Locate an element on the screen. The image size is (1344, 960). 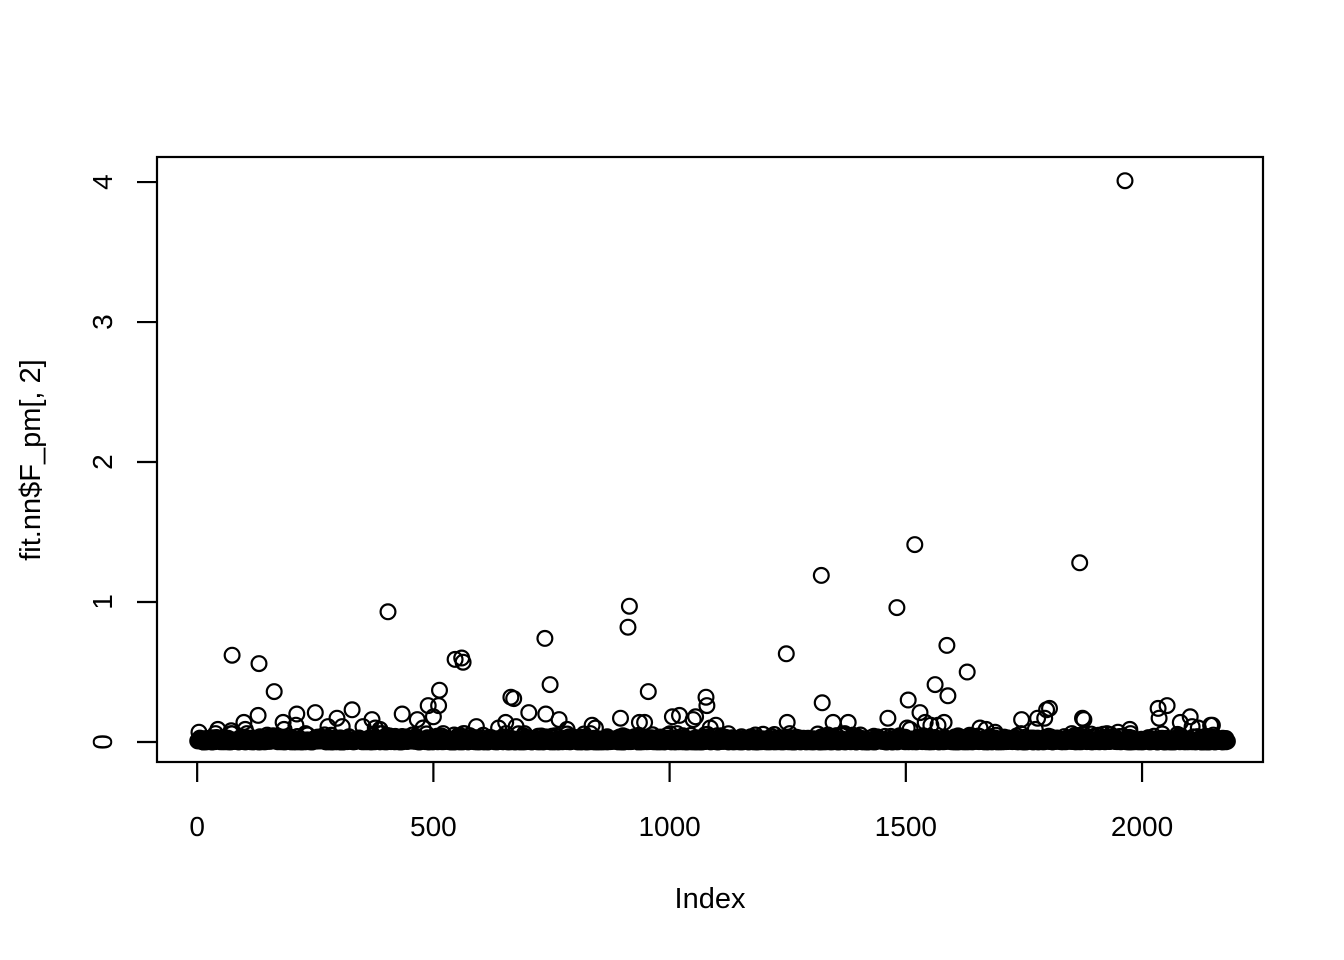
y-tick-label: 4 is located at coordinates (102, 182).